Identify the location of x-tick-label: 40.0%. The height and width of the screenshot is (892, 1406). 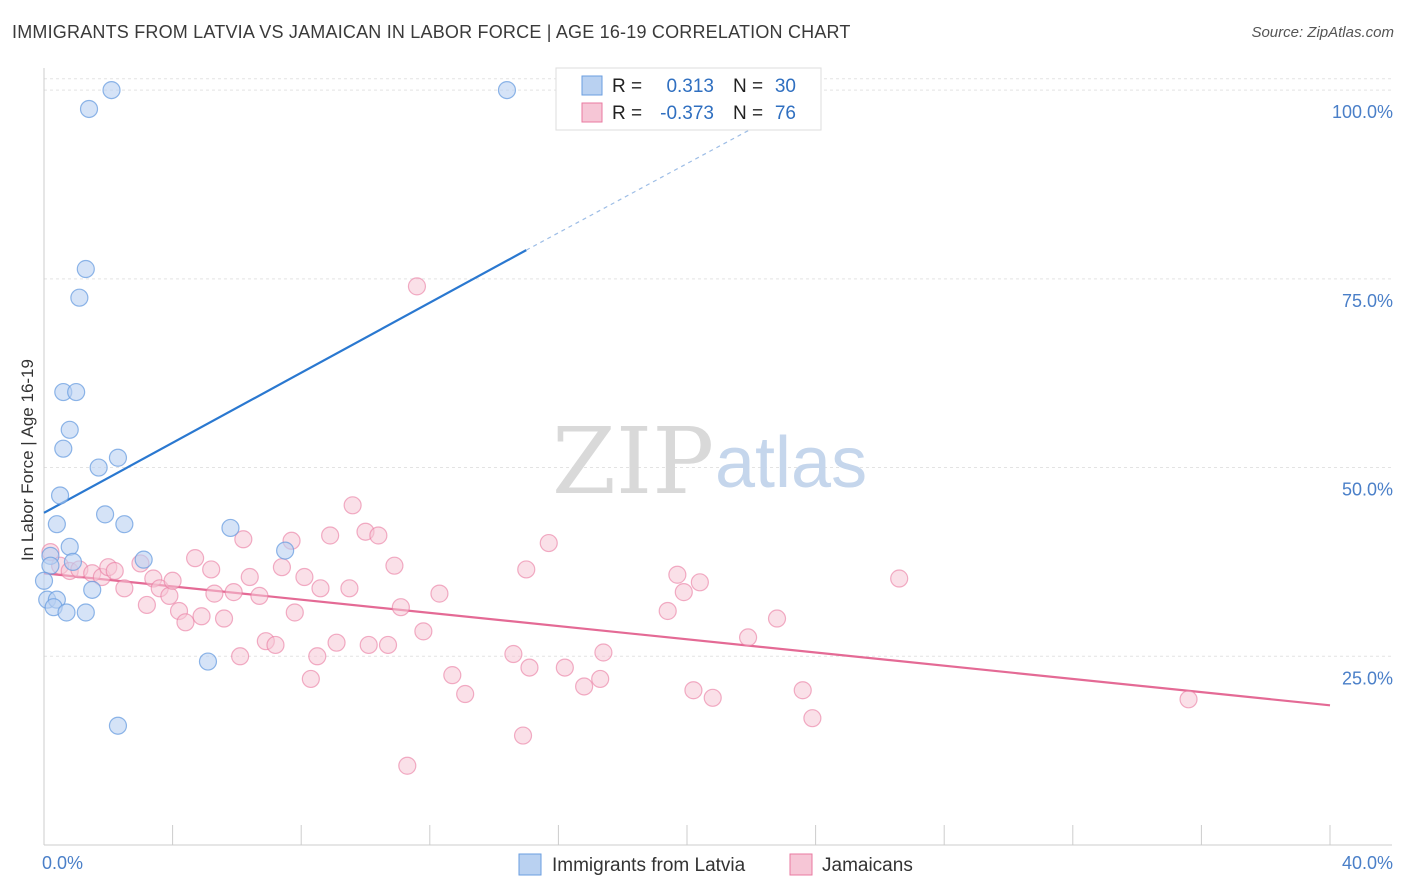
(1367, 863).